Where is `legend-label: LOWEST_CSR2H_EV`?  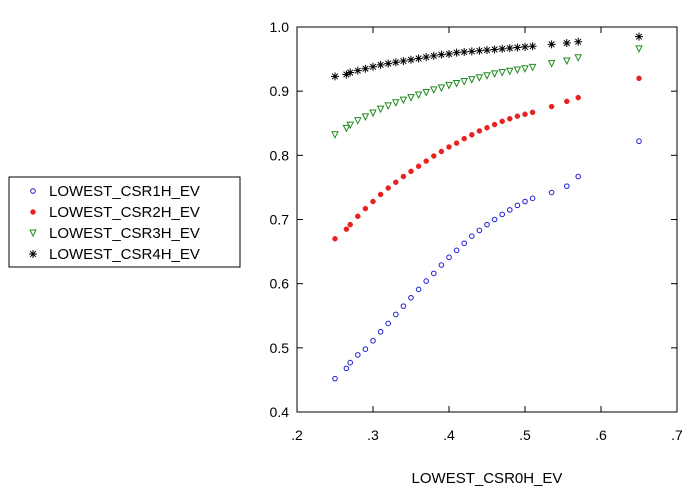
legend-label: LOWEST_CSR2H_EV is located at coordinates (124, 212).